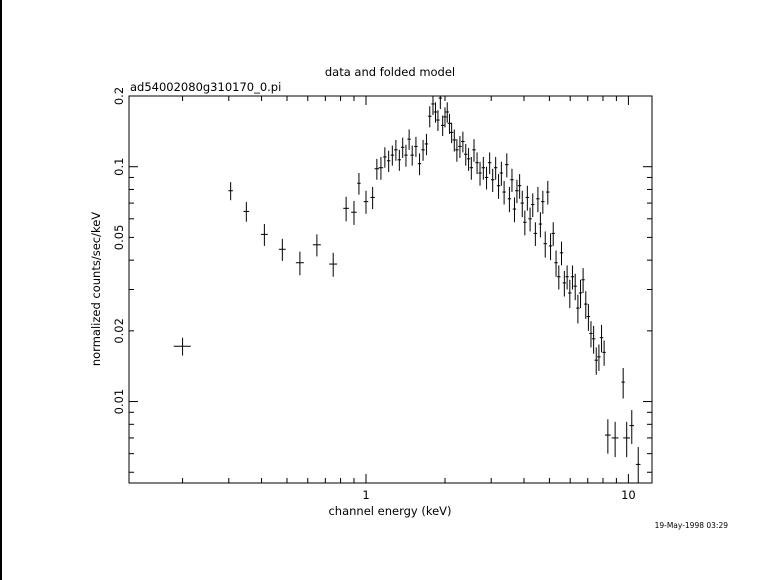  What do you see at coordinates (119, 402) in the screenshot?
I see `y-tick-label: 0.01` at bounding box center [119, 402].